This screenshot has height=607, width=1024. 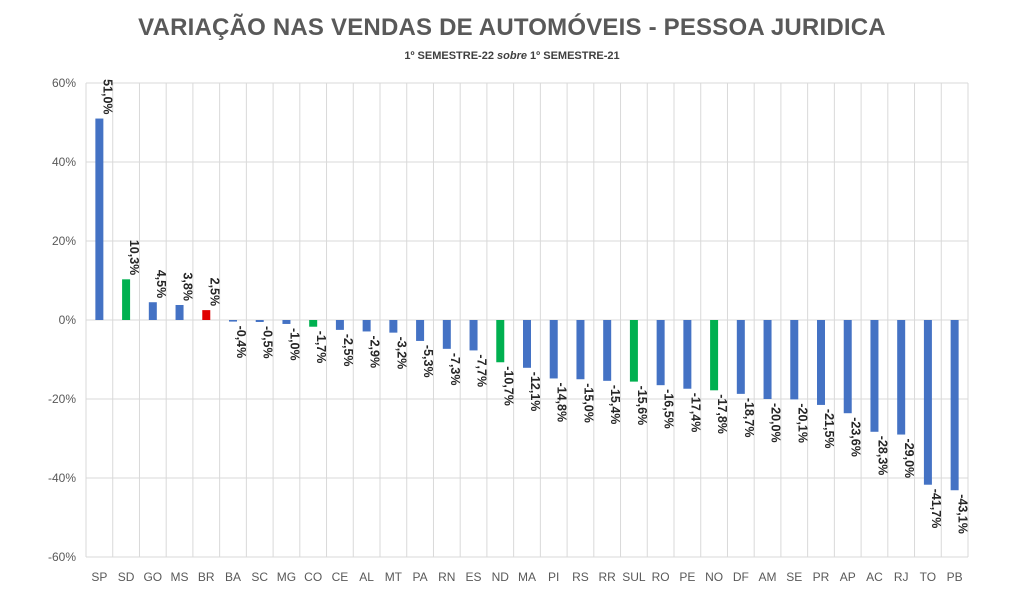 What do you see at coordinates (126, 577) in the screenshot?
I see `x-tick-label: SD` at bounding box center [126, 577].